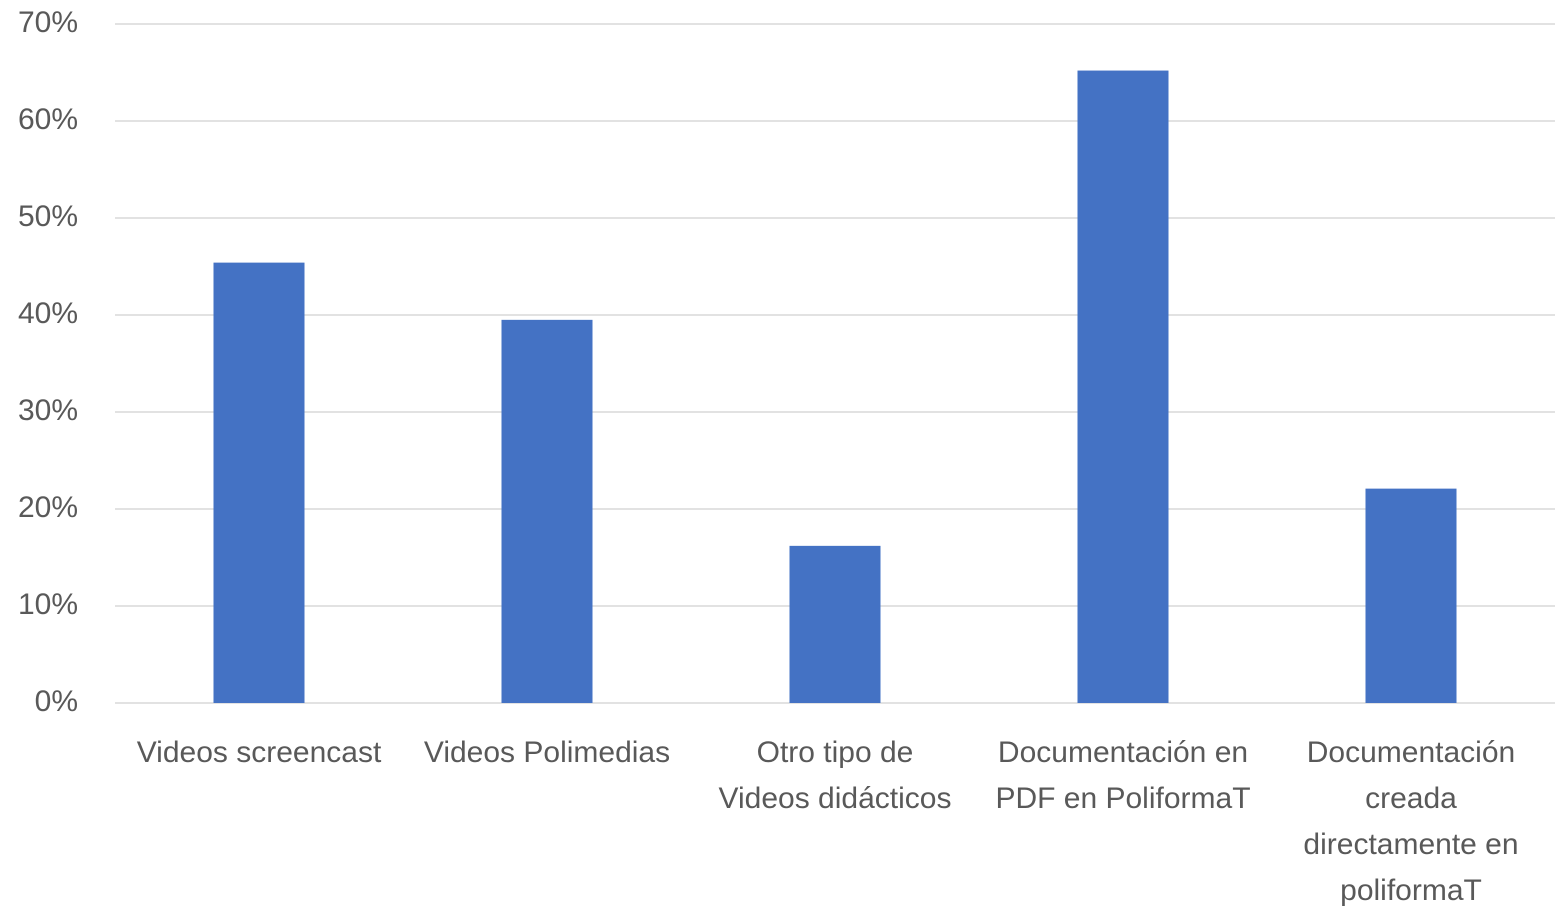  What do you see at coordinates (547, 752) in the screenshot?
I see `x-tick-label: Videos Polimedias` at bounding box center [547, 752].